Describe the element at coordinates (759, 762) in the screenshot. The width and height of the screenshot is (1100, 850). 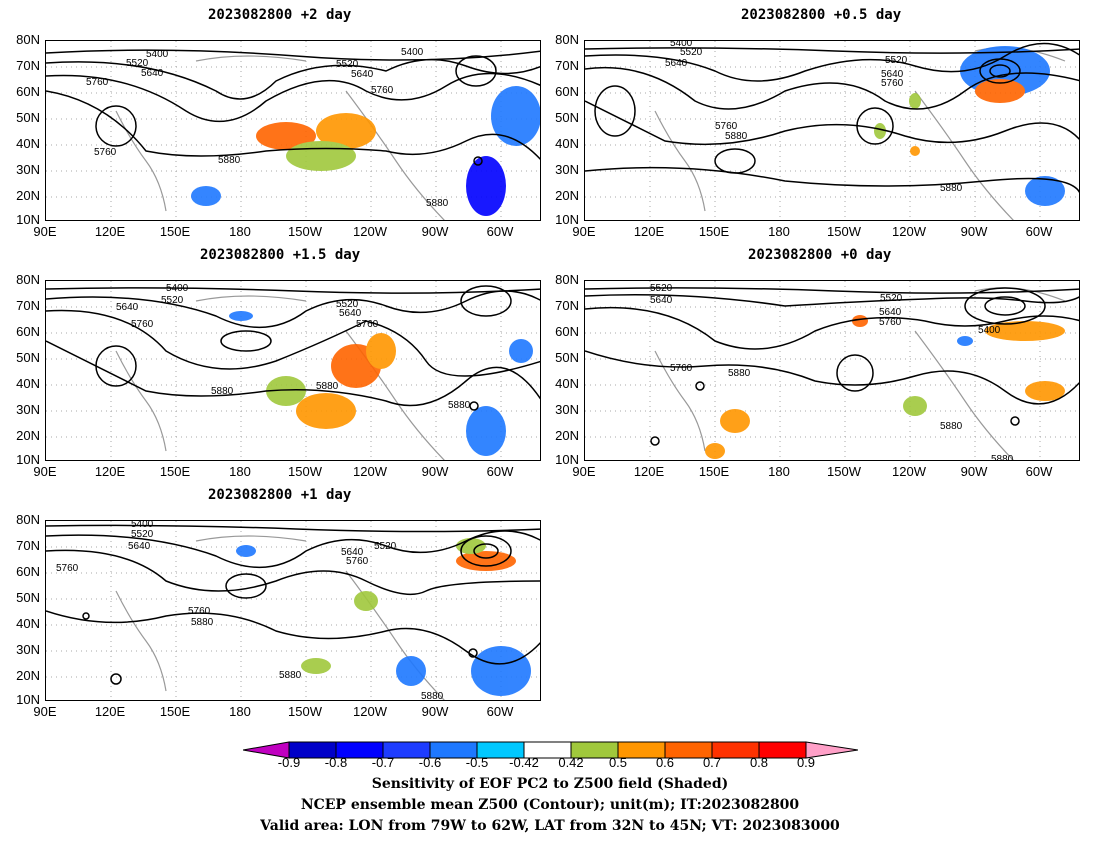
I see `colorbar-tick-label: 0.8` at that location.